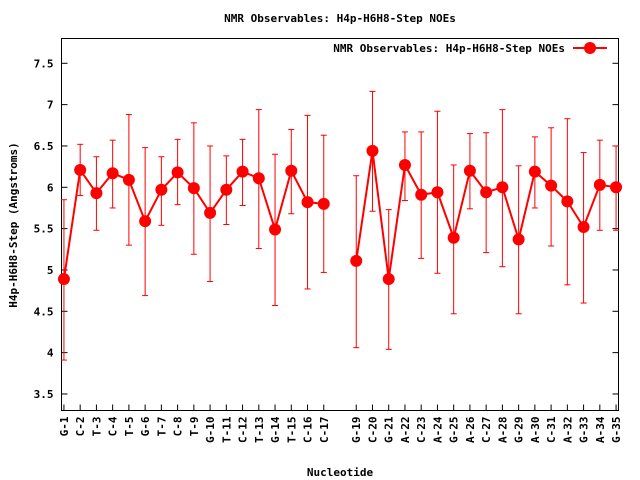 Image resolution: width=640 pixels, height=480 pixels. I want to click on x-tick-label: G-25, so click(454, 430).